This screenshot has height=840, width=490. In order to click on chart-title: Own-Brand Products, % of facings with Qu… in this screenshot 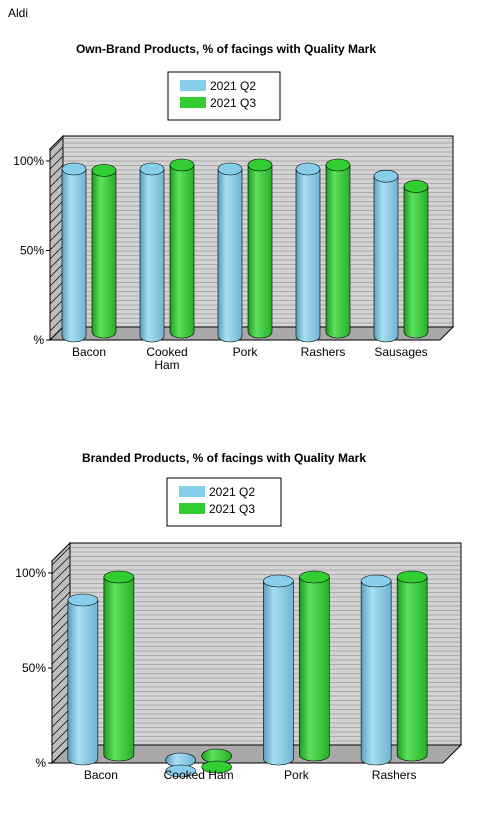, I will do `click(226, 49)`.